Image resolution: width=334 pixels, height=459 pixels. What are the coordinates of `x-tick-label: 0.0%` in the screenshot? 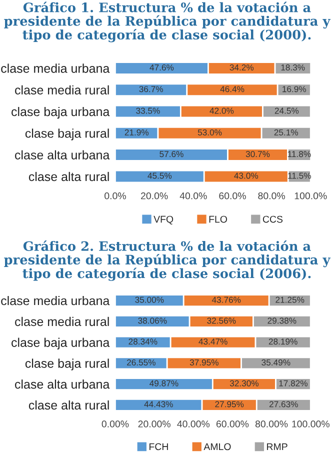 It's located at (115, 196).